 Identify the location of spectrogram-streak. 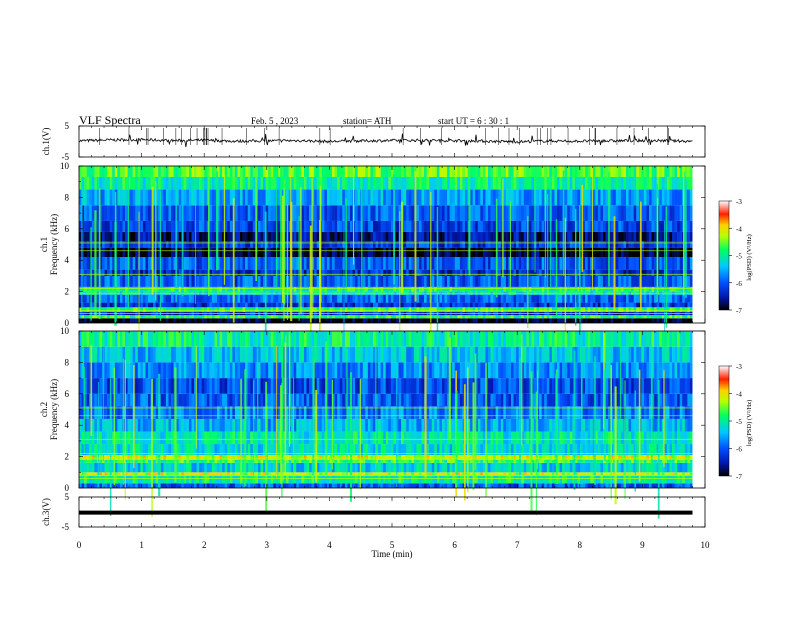
(416, 236).